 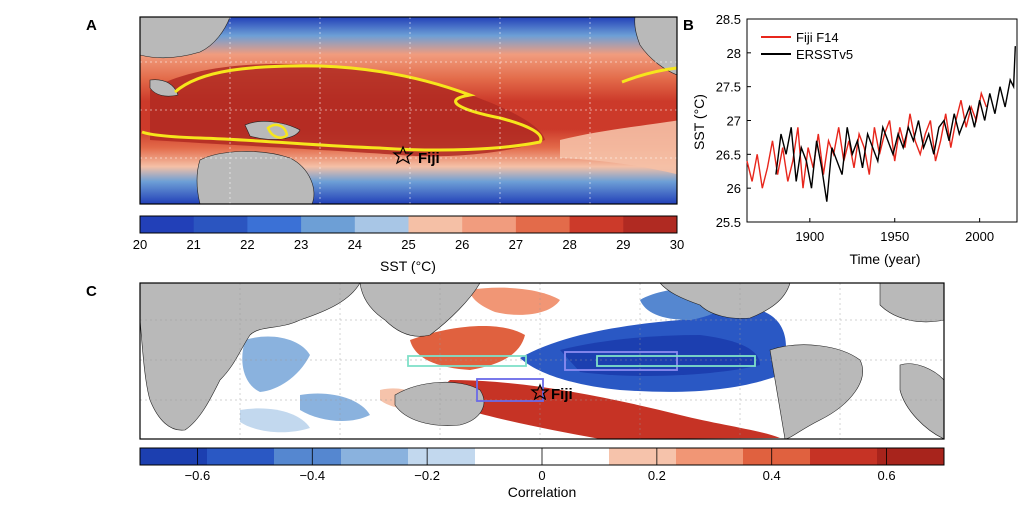 I want to click on panel-b-label: B, so click(x=688, y=25).